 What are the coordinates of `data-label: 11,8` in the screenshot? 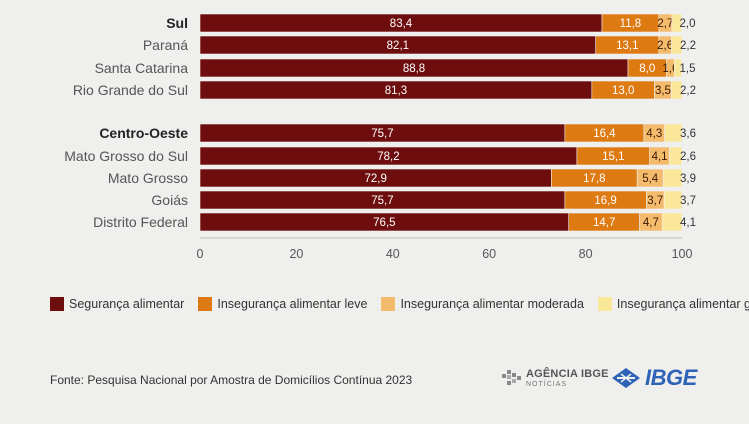 It's located at (631, 24).